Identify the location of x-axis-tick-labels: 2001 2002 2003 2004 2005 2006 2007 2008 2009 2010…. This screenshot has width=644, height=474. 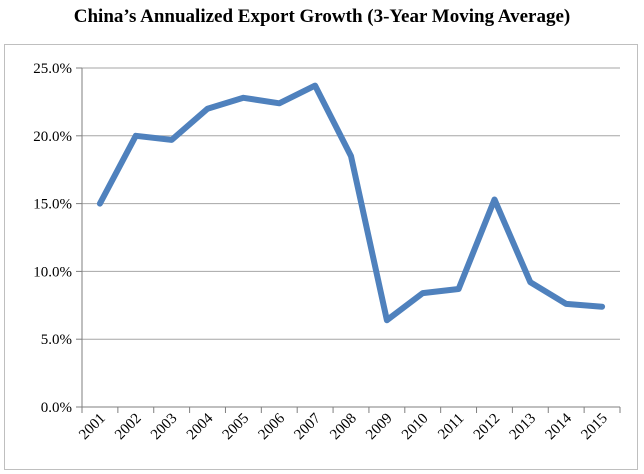
(343, 426).